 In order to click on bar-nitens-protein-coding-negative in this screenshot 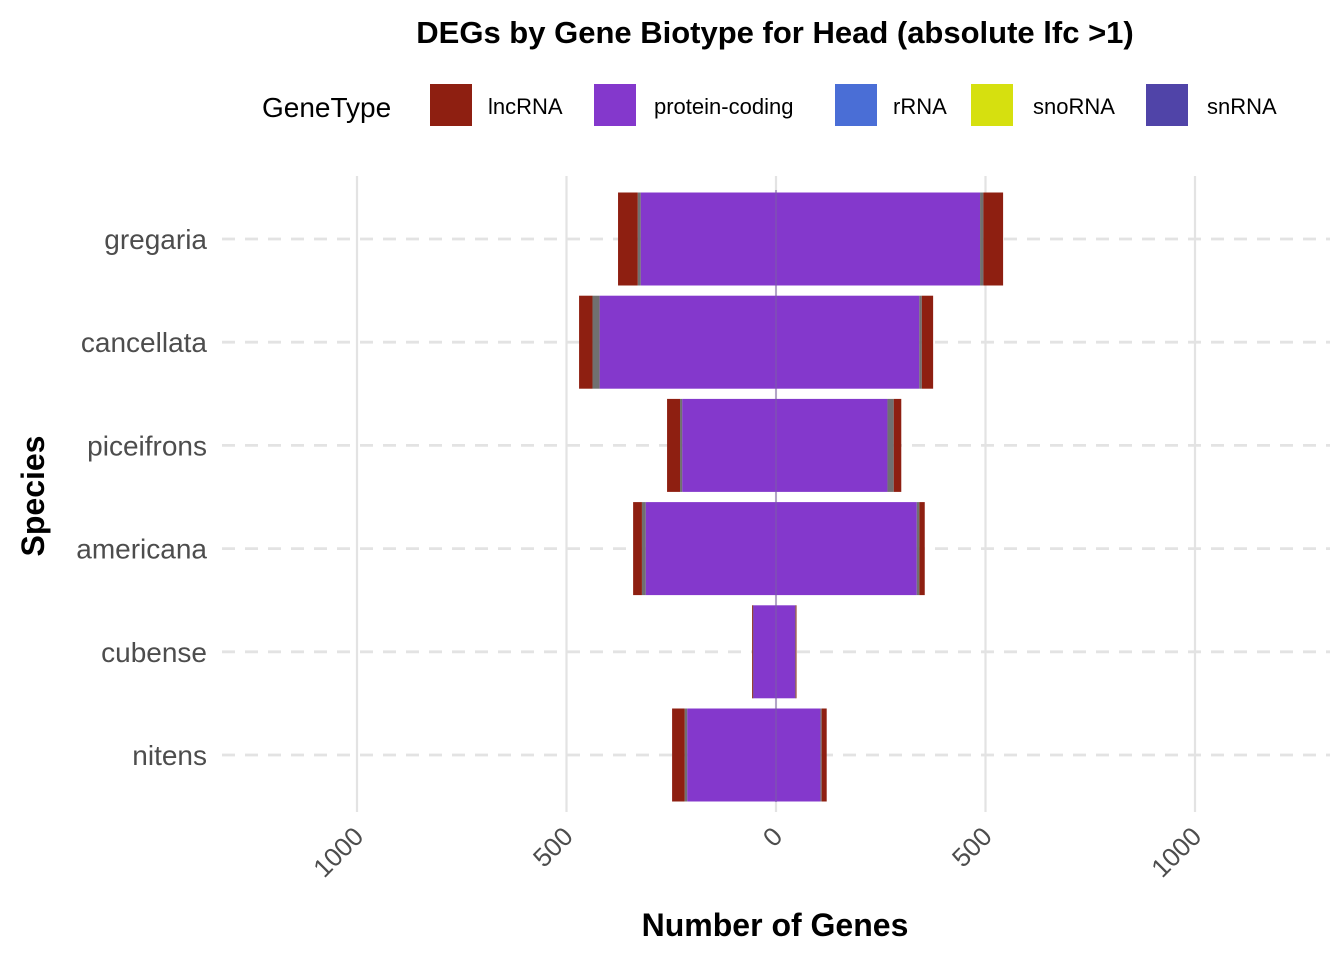, I will do `click(731, 755)`.